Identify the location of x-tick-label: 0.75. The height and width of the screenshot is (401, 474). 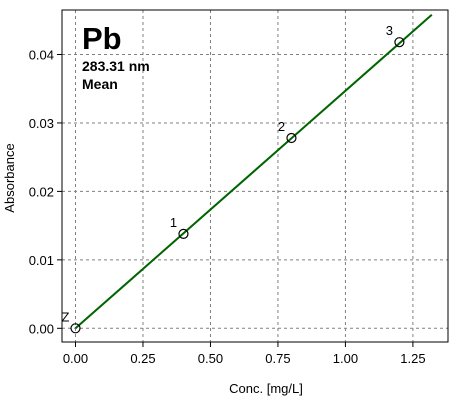
(277, 358).